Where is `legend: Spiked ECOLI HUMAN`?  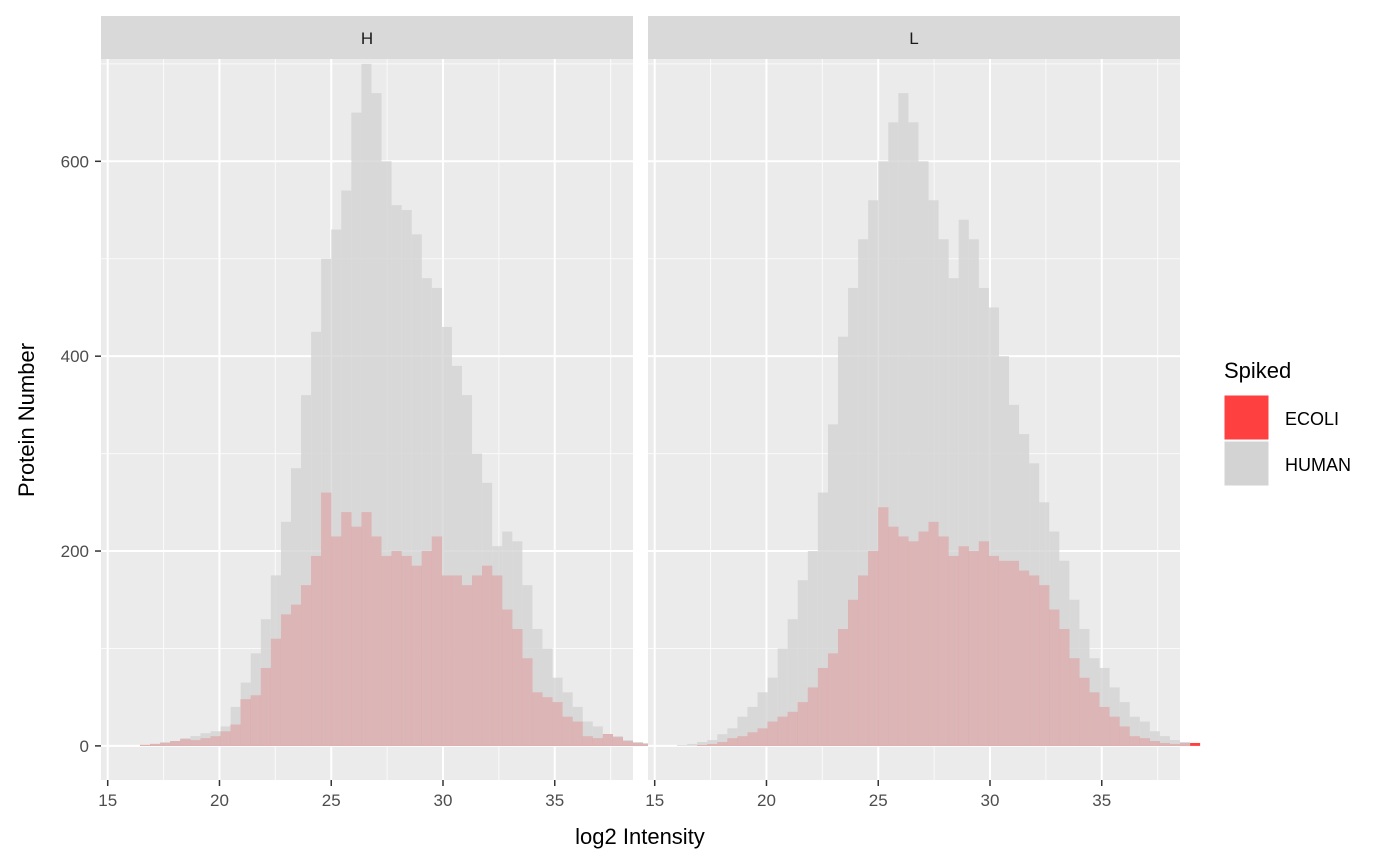
legend: Spiked ECOLI HUMAN is located at coordinates (1287, 422).